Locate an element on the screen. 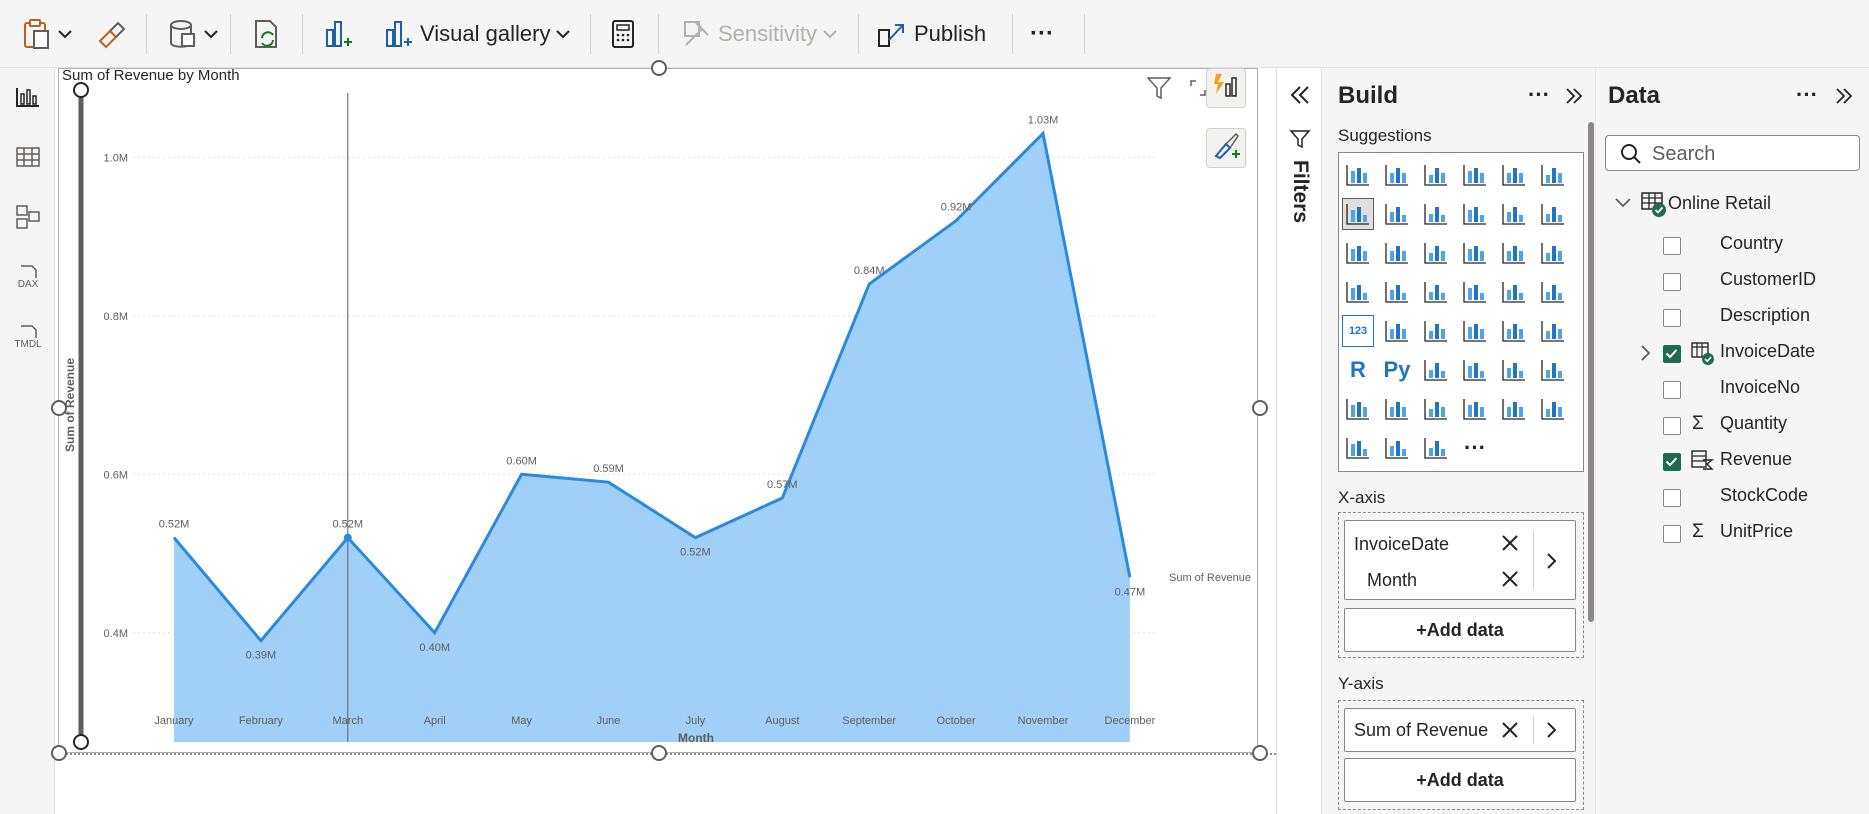 This screenshot has width=1869, height=814. more-options-button: ··· is located at coordinates (1042, 34).